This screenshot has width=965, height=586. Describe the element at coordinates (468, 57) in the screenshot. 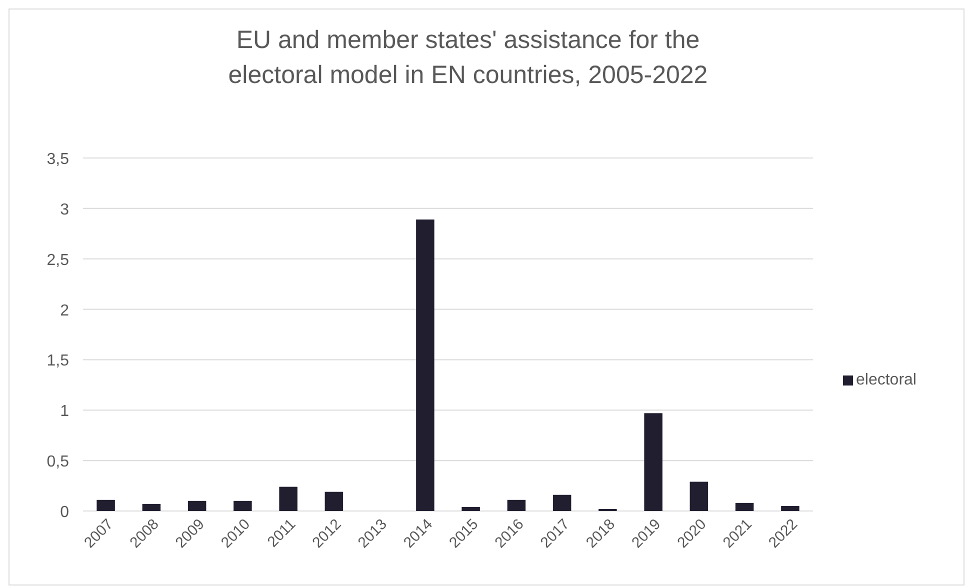

I see `chart-title: EU and member states' assistance for the electoral model in EN countries, 2005-2022` at that location.